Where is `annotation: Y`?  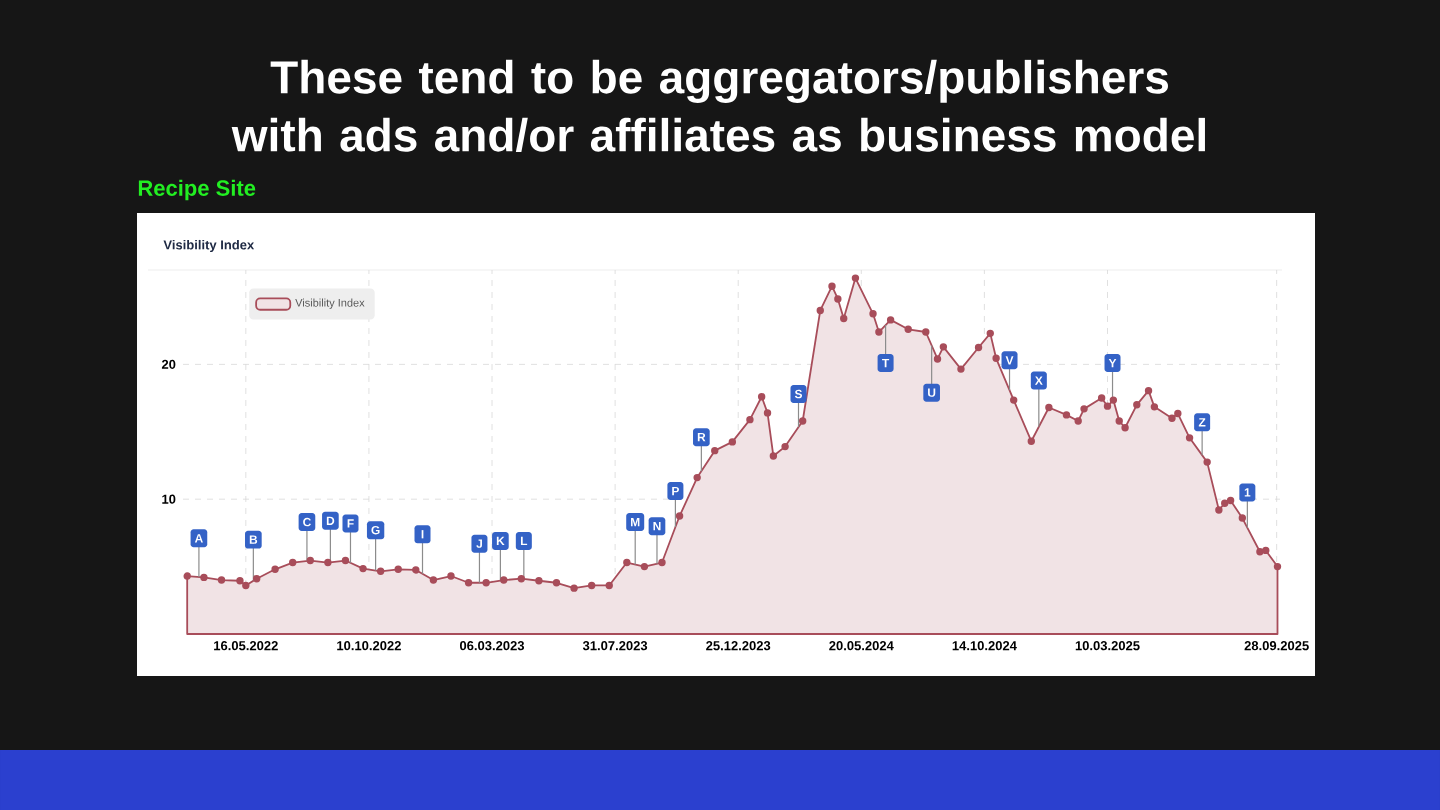
annotation: Y is located at coordinates (1112, 363).